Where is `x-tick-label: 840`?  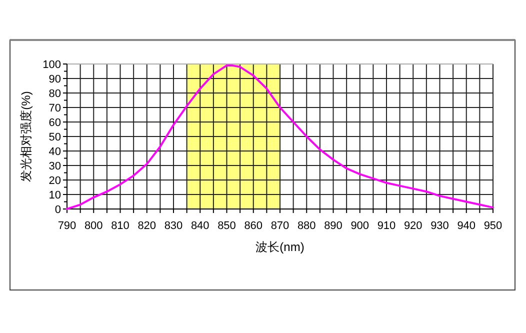 x-tick-label: 840 is located at coordinates (200, 226).